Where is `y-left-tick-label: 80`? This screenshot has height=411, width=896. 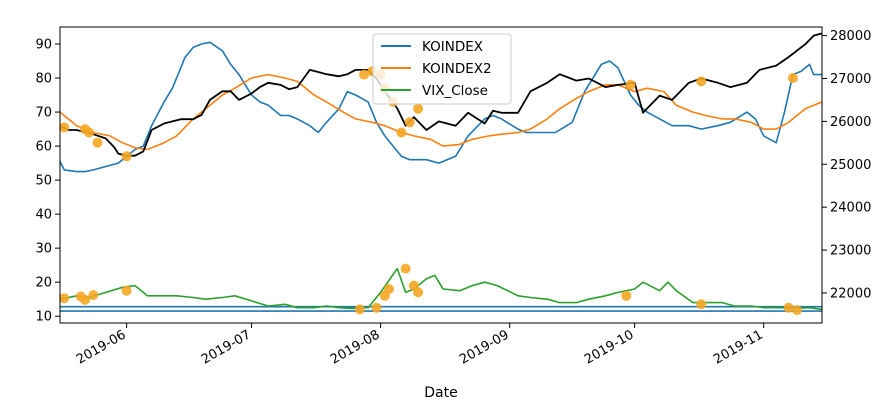
y-left-tick-label: 80 is located at coordinates (43, 79).